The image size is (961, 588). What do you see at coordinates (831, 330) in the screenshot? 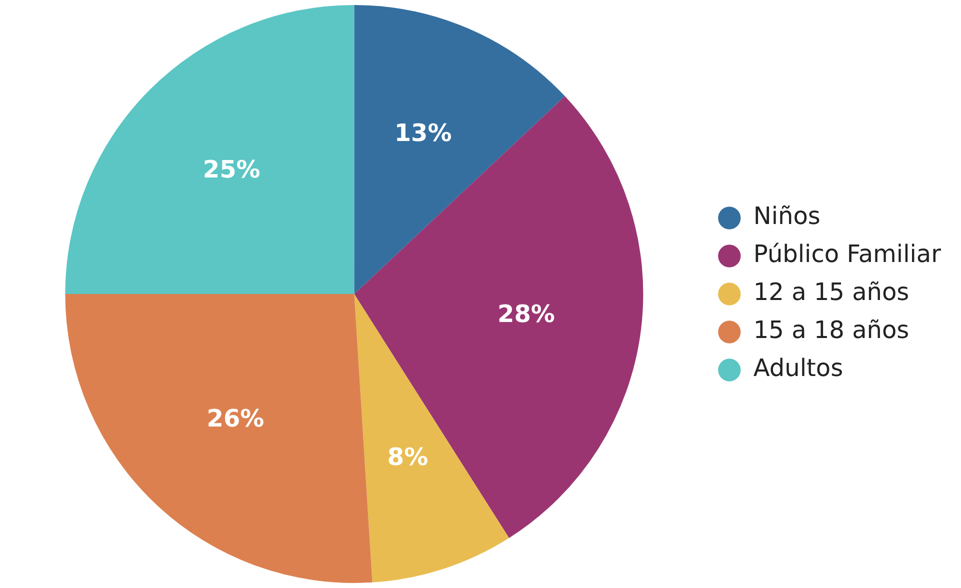
I see `legend-label: 15 a 18 años` at bounding box center [831, 330].